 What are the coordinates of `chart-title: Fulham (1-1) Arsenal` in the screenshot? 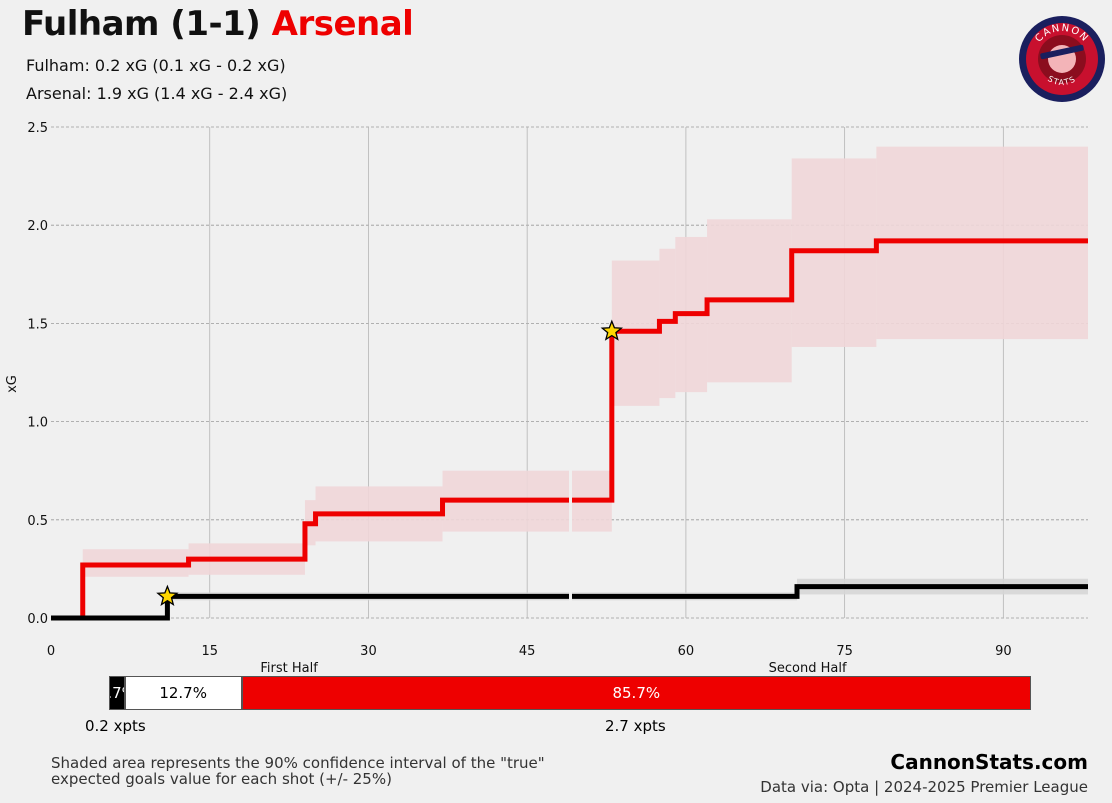 It's located at (218, 24).